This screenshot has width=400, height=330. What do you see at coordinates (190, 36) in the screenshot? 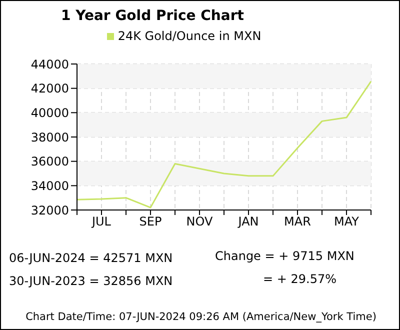
I see `legend-label: 24K Gold/Ounce in MXN` at bounding box center [190, 36].